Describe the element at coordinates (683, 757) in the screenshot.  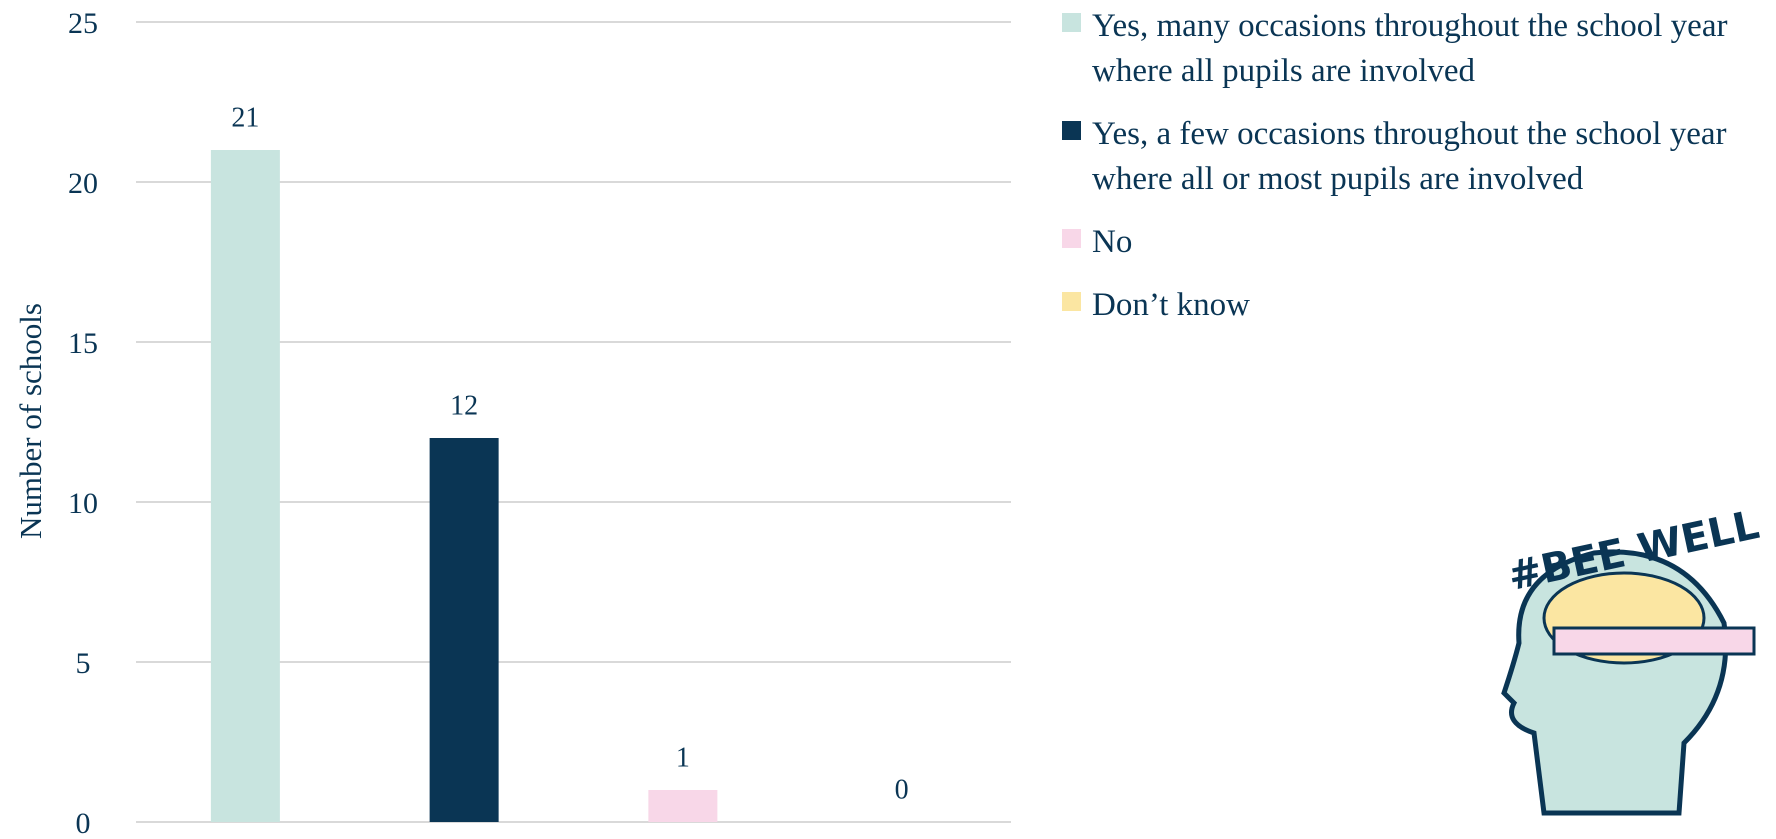
I see `data-label: 1` at that location.